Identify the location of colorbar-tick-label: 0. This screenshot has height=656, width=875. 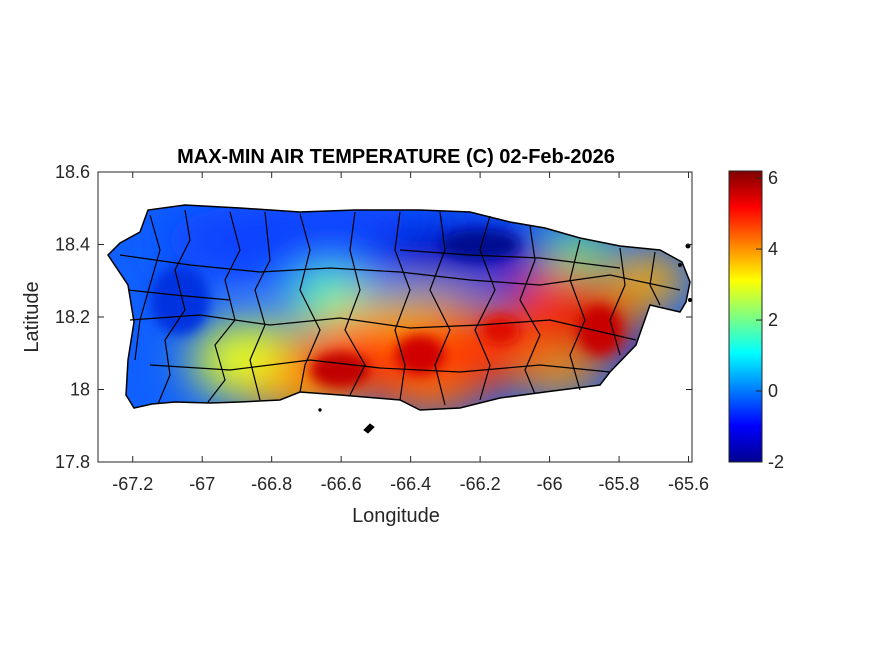
(773, 391).